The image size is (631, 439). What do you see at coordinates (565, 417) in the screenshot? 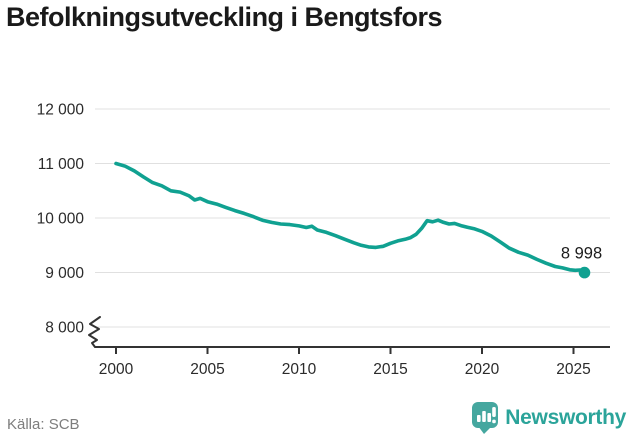
I see `brand-name: Newsworthy` at bounding box center [565, 417].